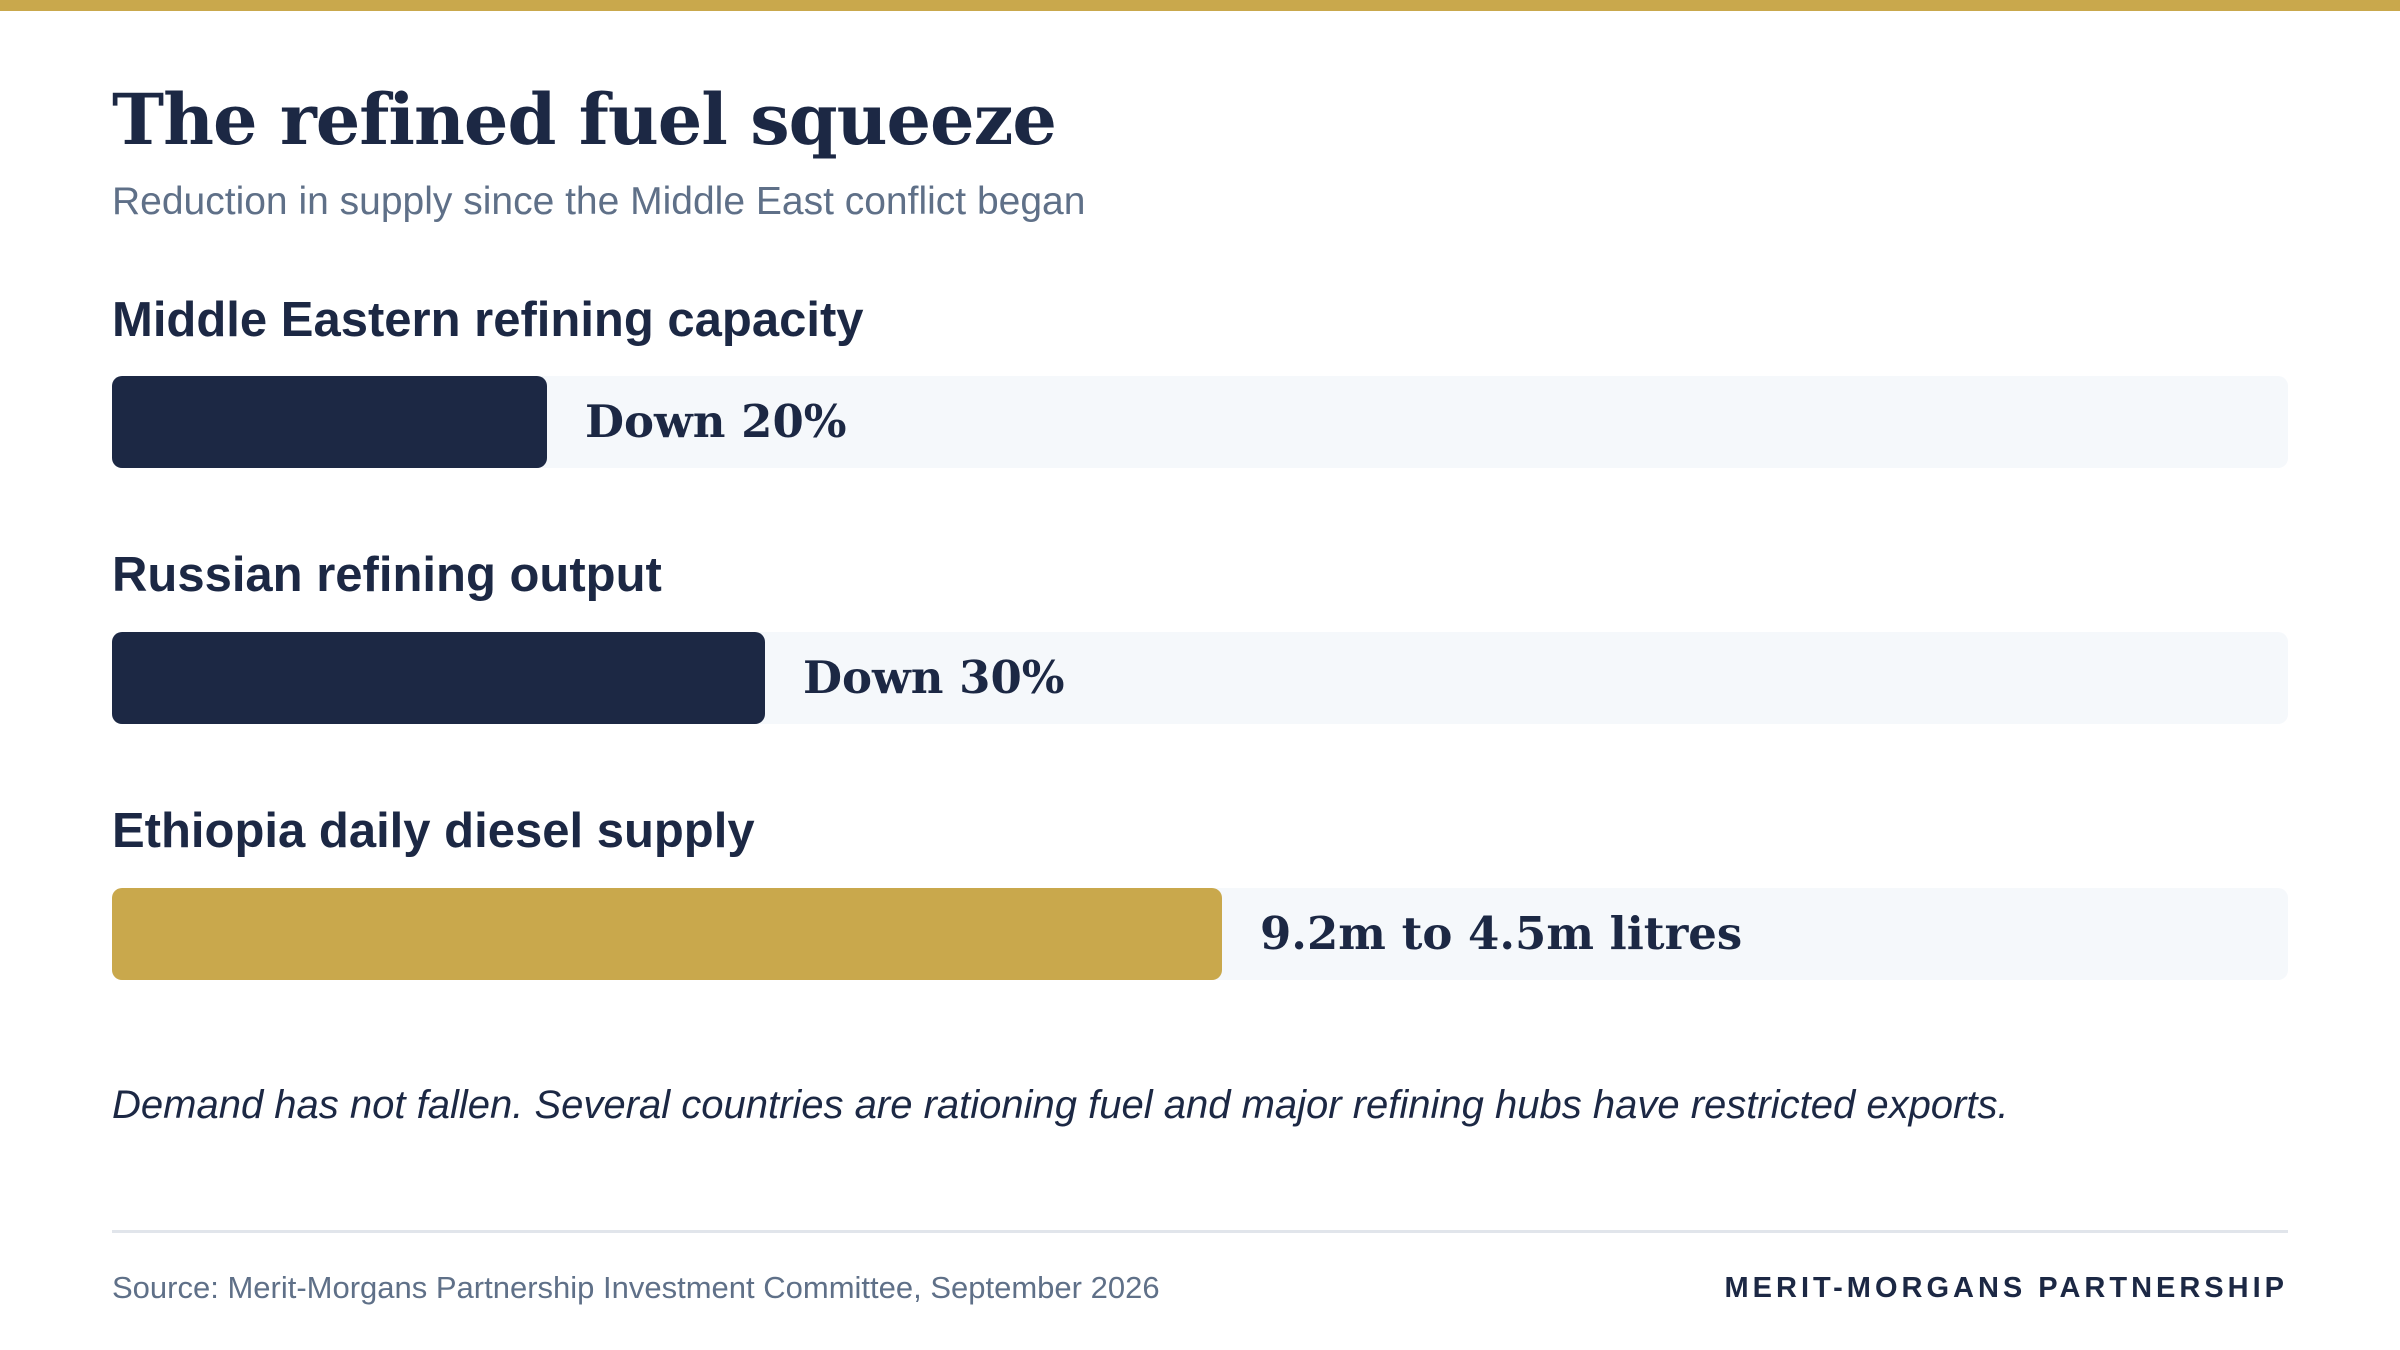 The height and width of the screenshot is (1350, 2400). I want to click on bar-value-label: 9.2m to 4.5m litres, so click(1501, 933).